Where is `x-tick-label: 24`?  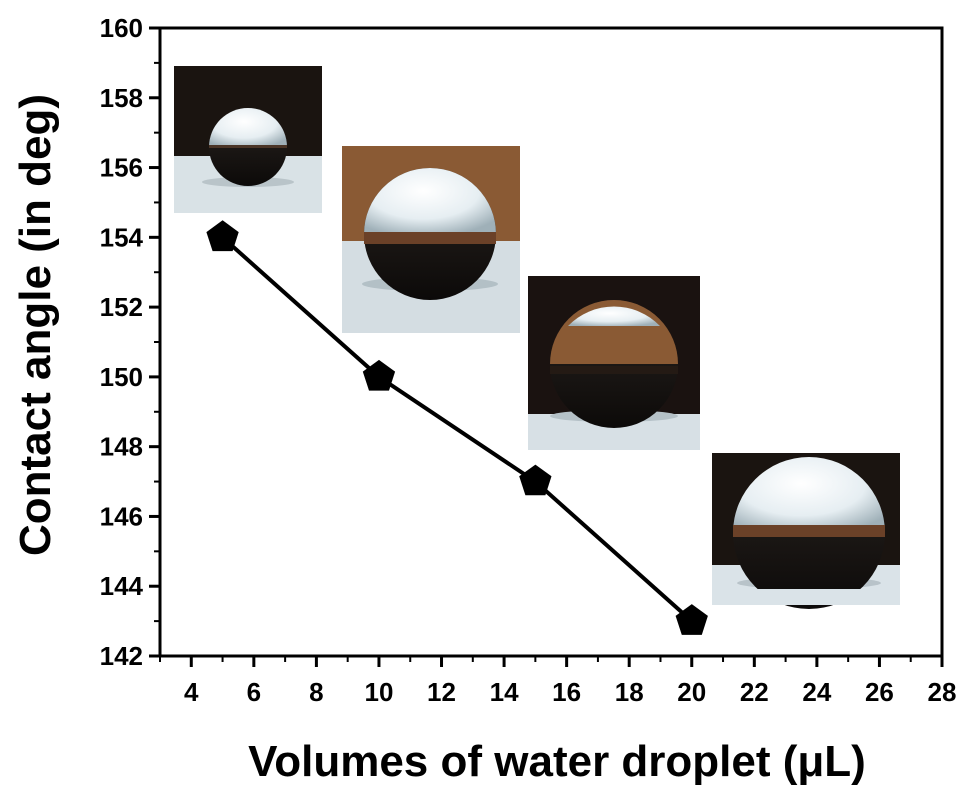 x-tick-label: 24 is located at coordinates (816, 692).